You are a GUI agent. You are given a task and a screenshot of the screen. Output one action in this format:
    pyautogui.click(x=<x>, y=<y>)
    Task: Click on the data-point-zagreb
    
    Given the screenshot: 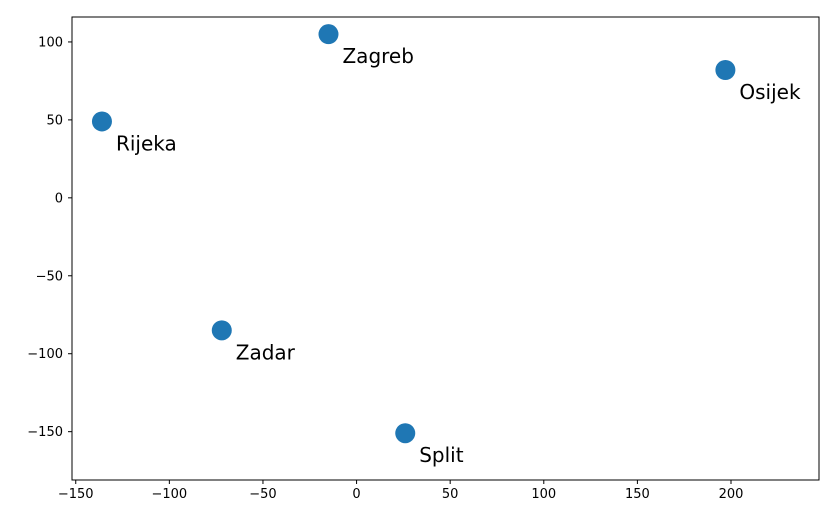 What is the action you would take?
    pyautogui.click(x=328, y=34)
    